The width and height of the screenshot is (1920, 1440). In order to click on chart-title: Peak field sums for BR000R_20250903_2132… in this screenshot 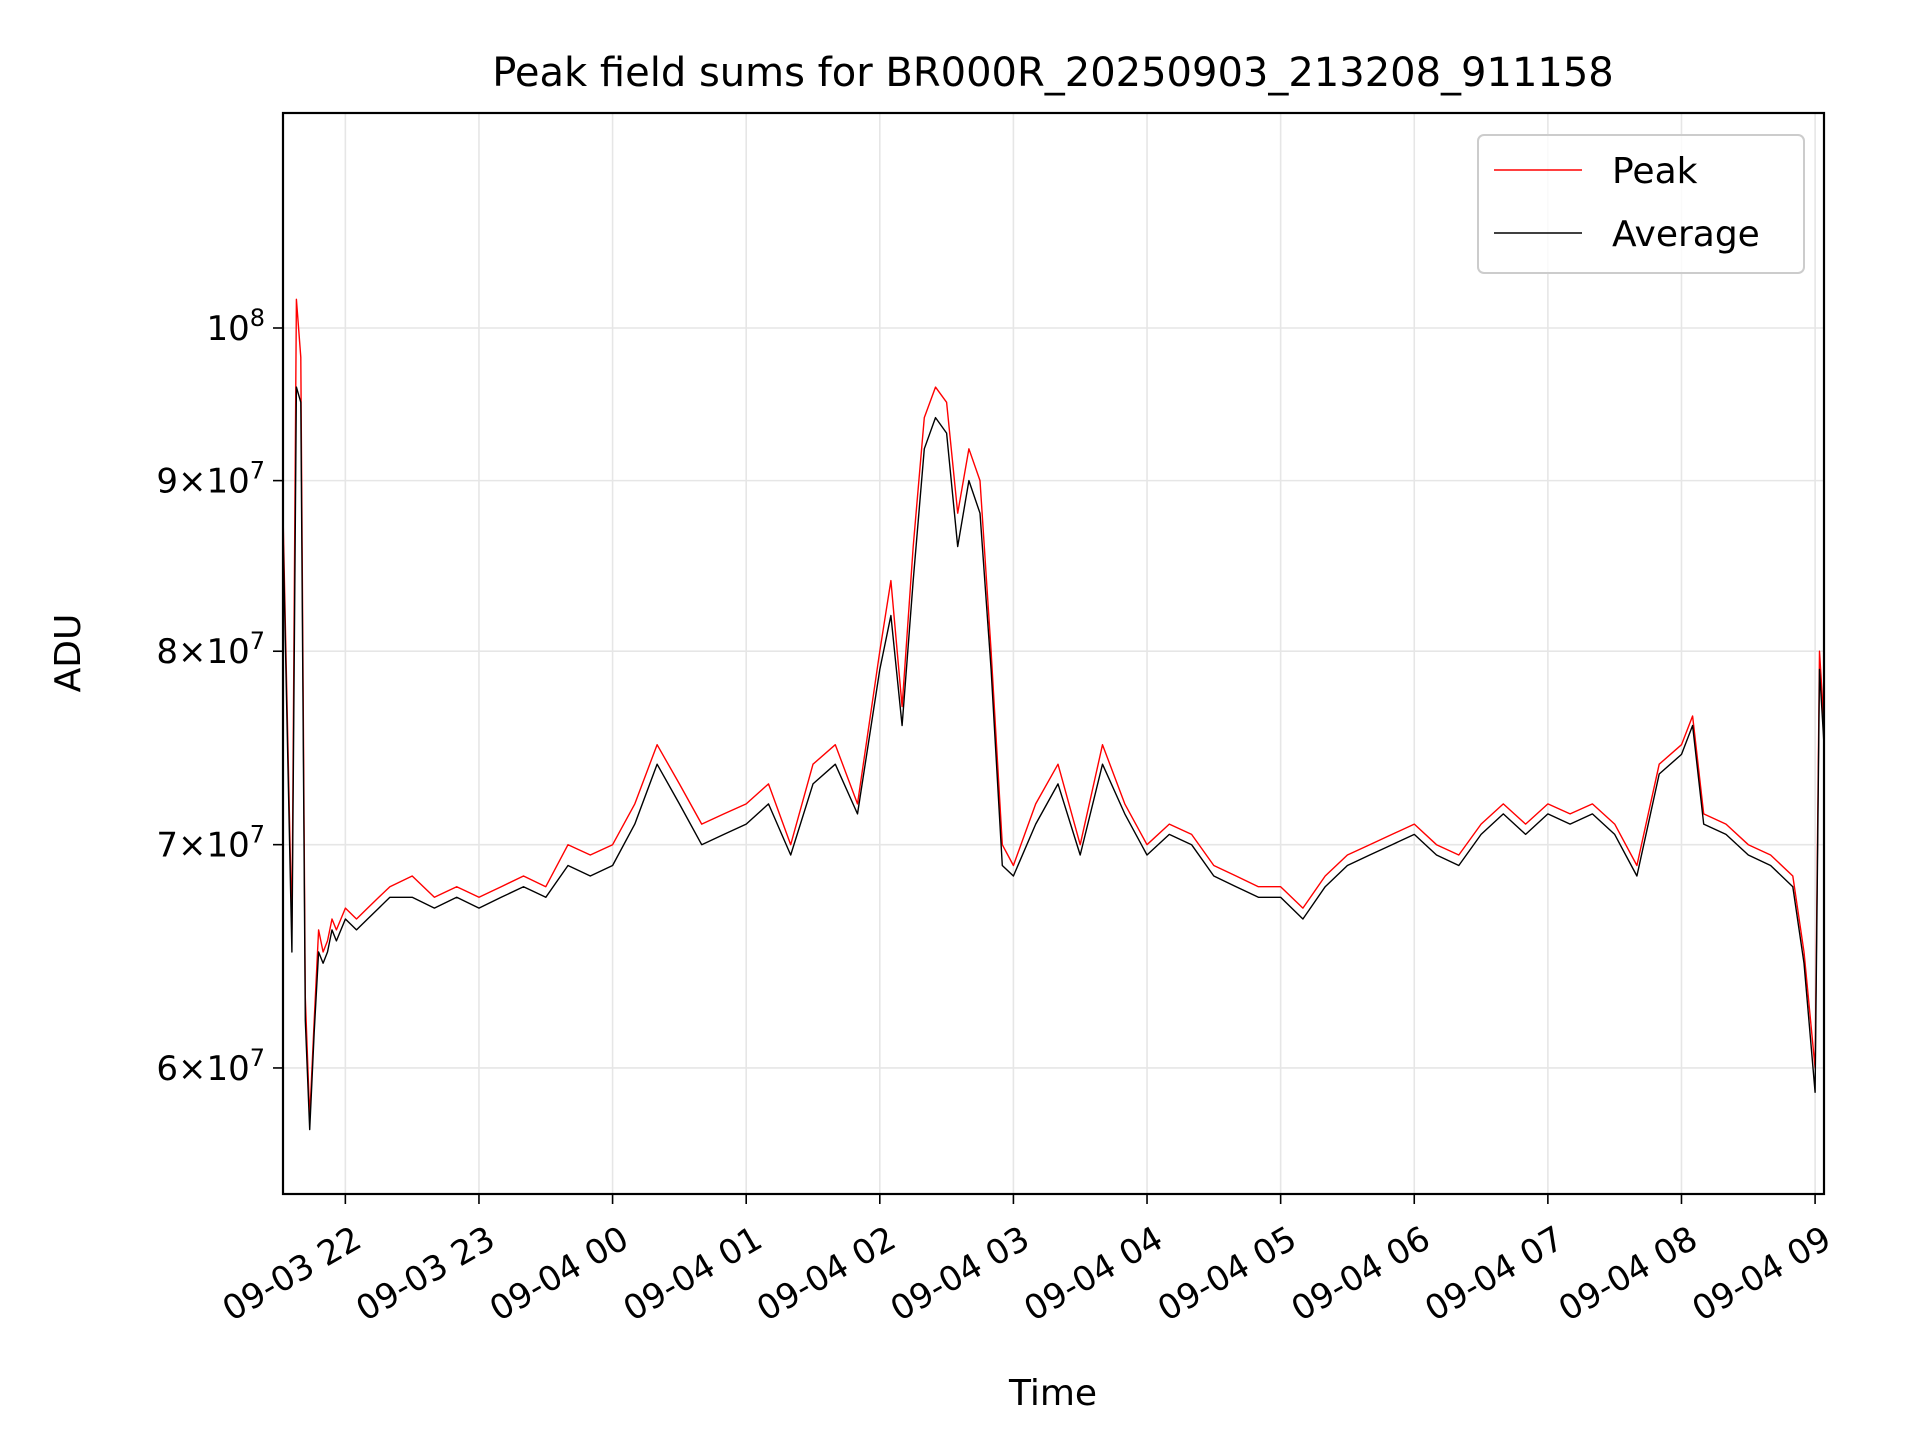, I will do `click(1053, 73)`.